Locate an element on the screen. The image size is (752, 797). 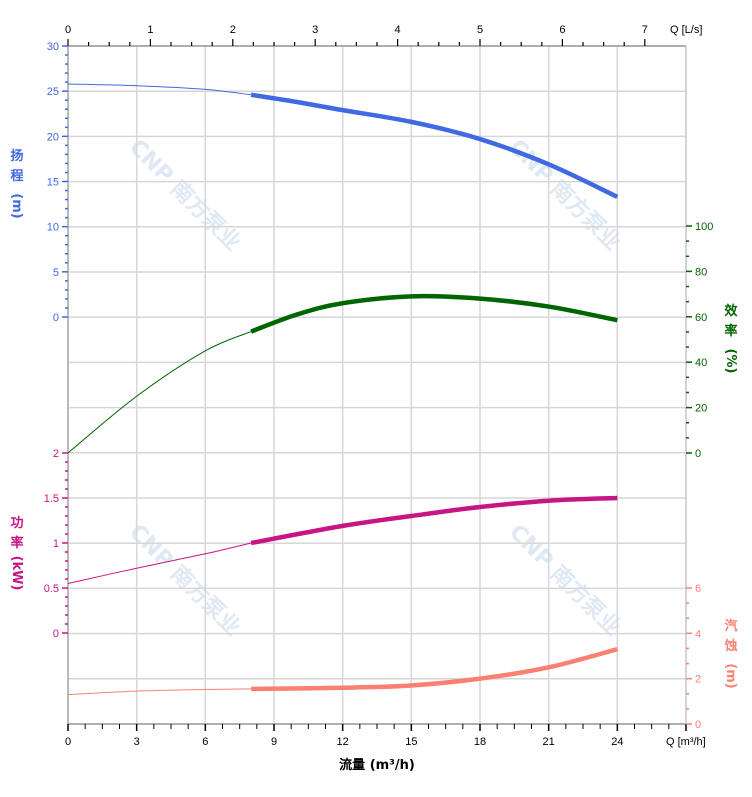
head-curve-operating is located at coordinates (434, 145).